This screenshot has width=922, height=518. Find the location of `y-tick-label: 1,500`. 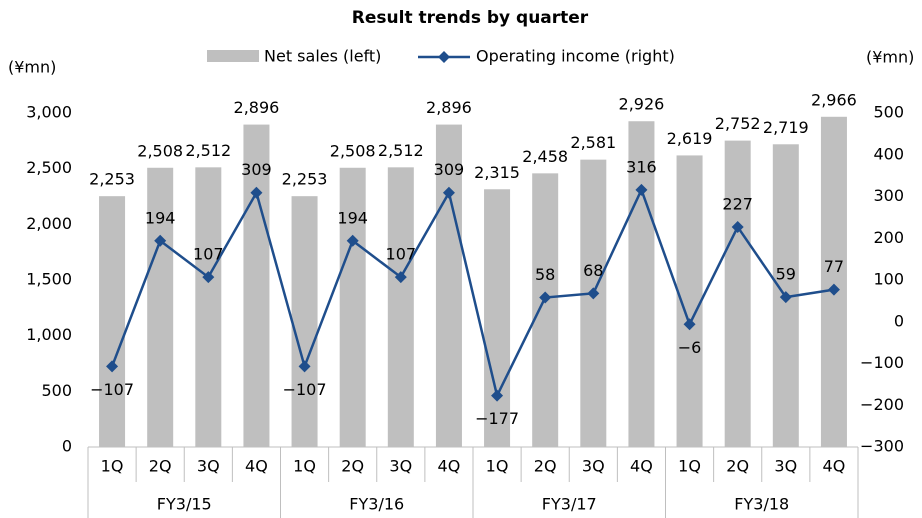

y-tick-label: 1,500 is located at coordinates (49, 279).